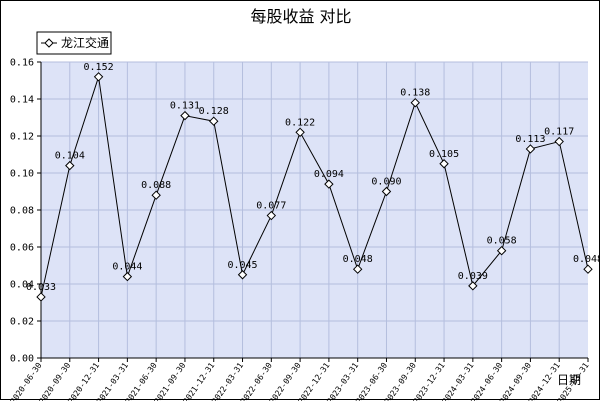 The width and height of the screenshot is (600, 401). I want to click on data-label: 0.094, so click(329, 174).